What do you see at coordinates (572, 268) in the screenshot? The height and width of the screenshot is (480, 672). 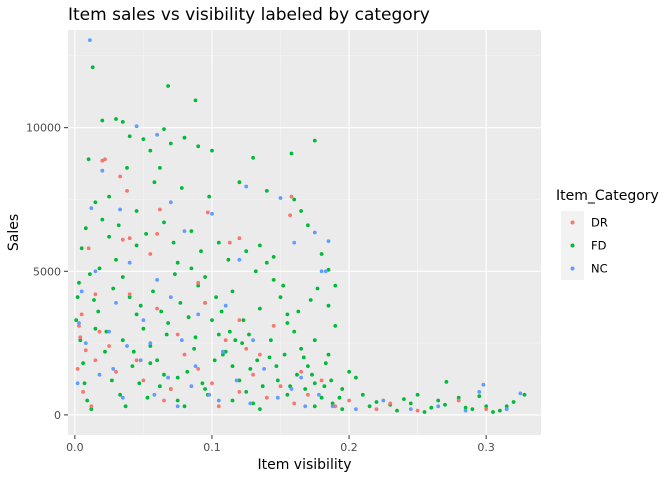 I see `legend-key-nc-icon` at bounding box center [572, 268].